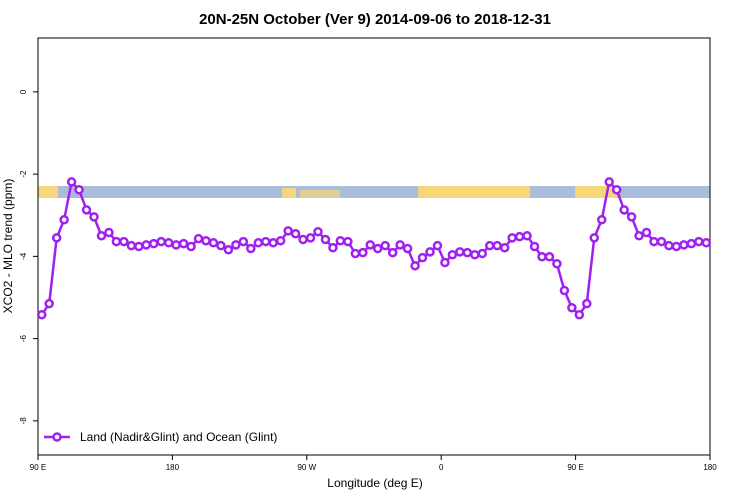  I want to click on y-tick-label: -8, so click(23, 421).